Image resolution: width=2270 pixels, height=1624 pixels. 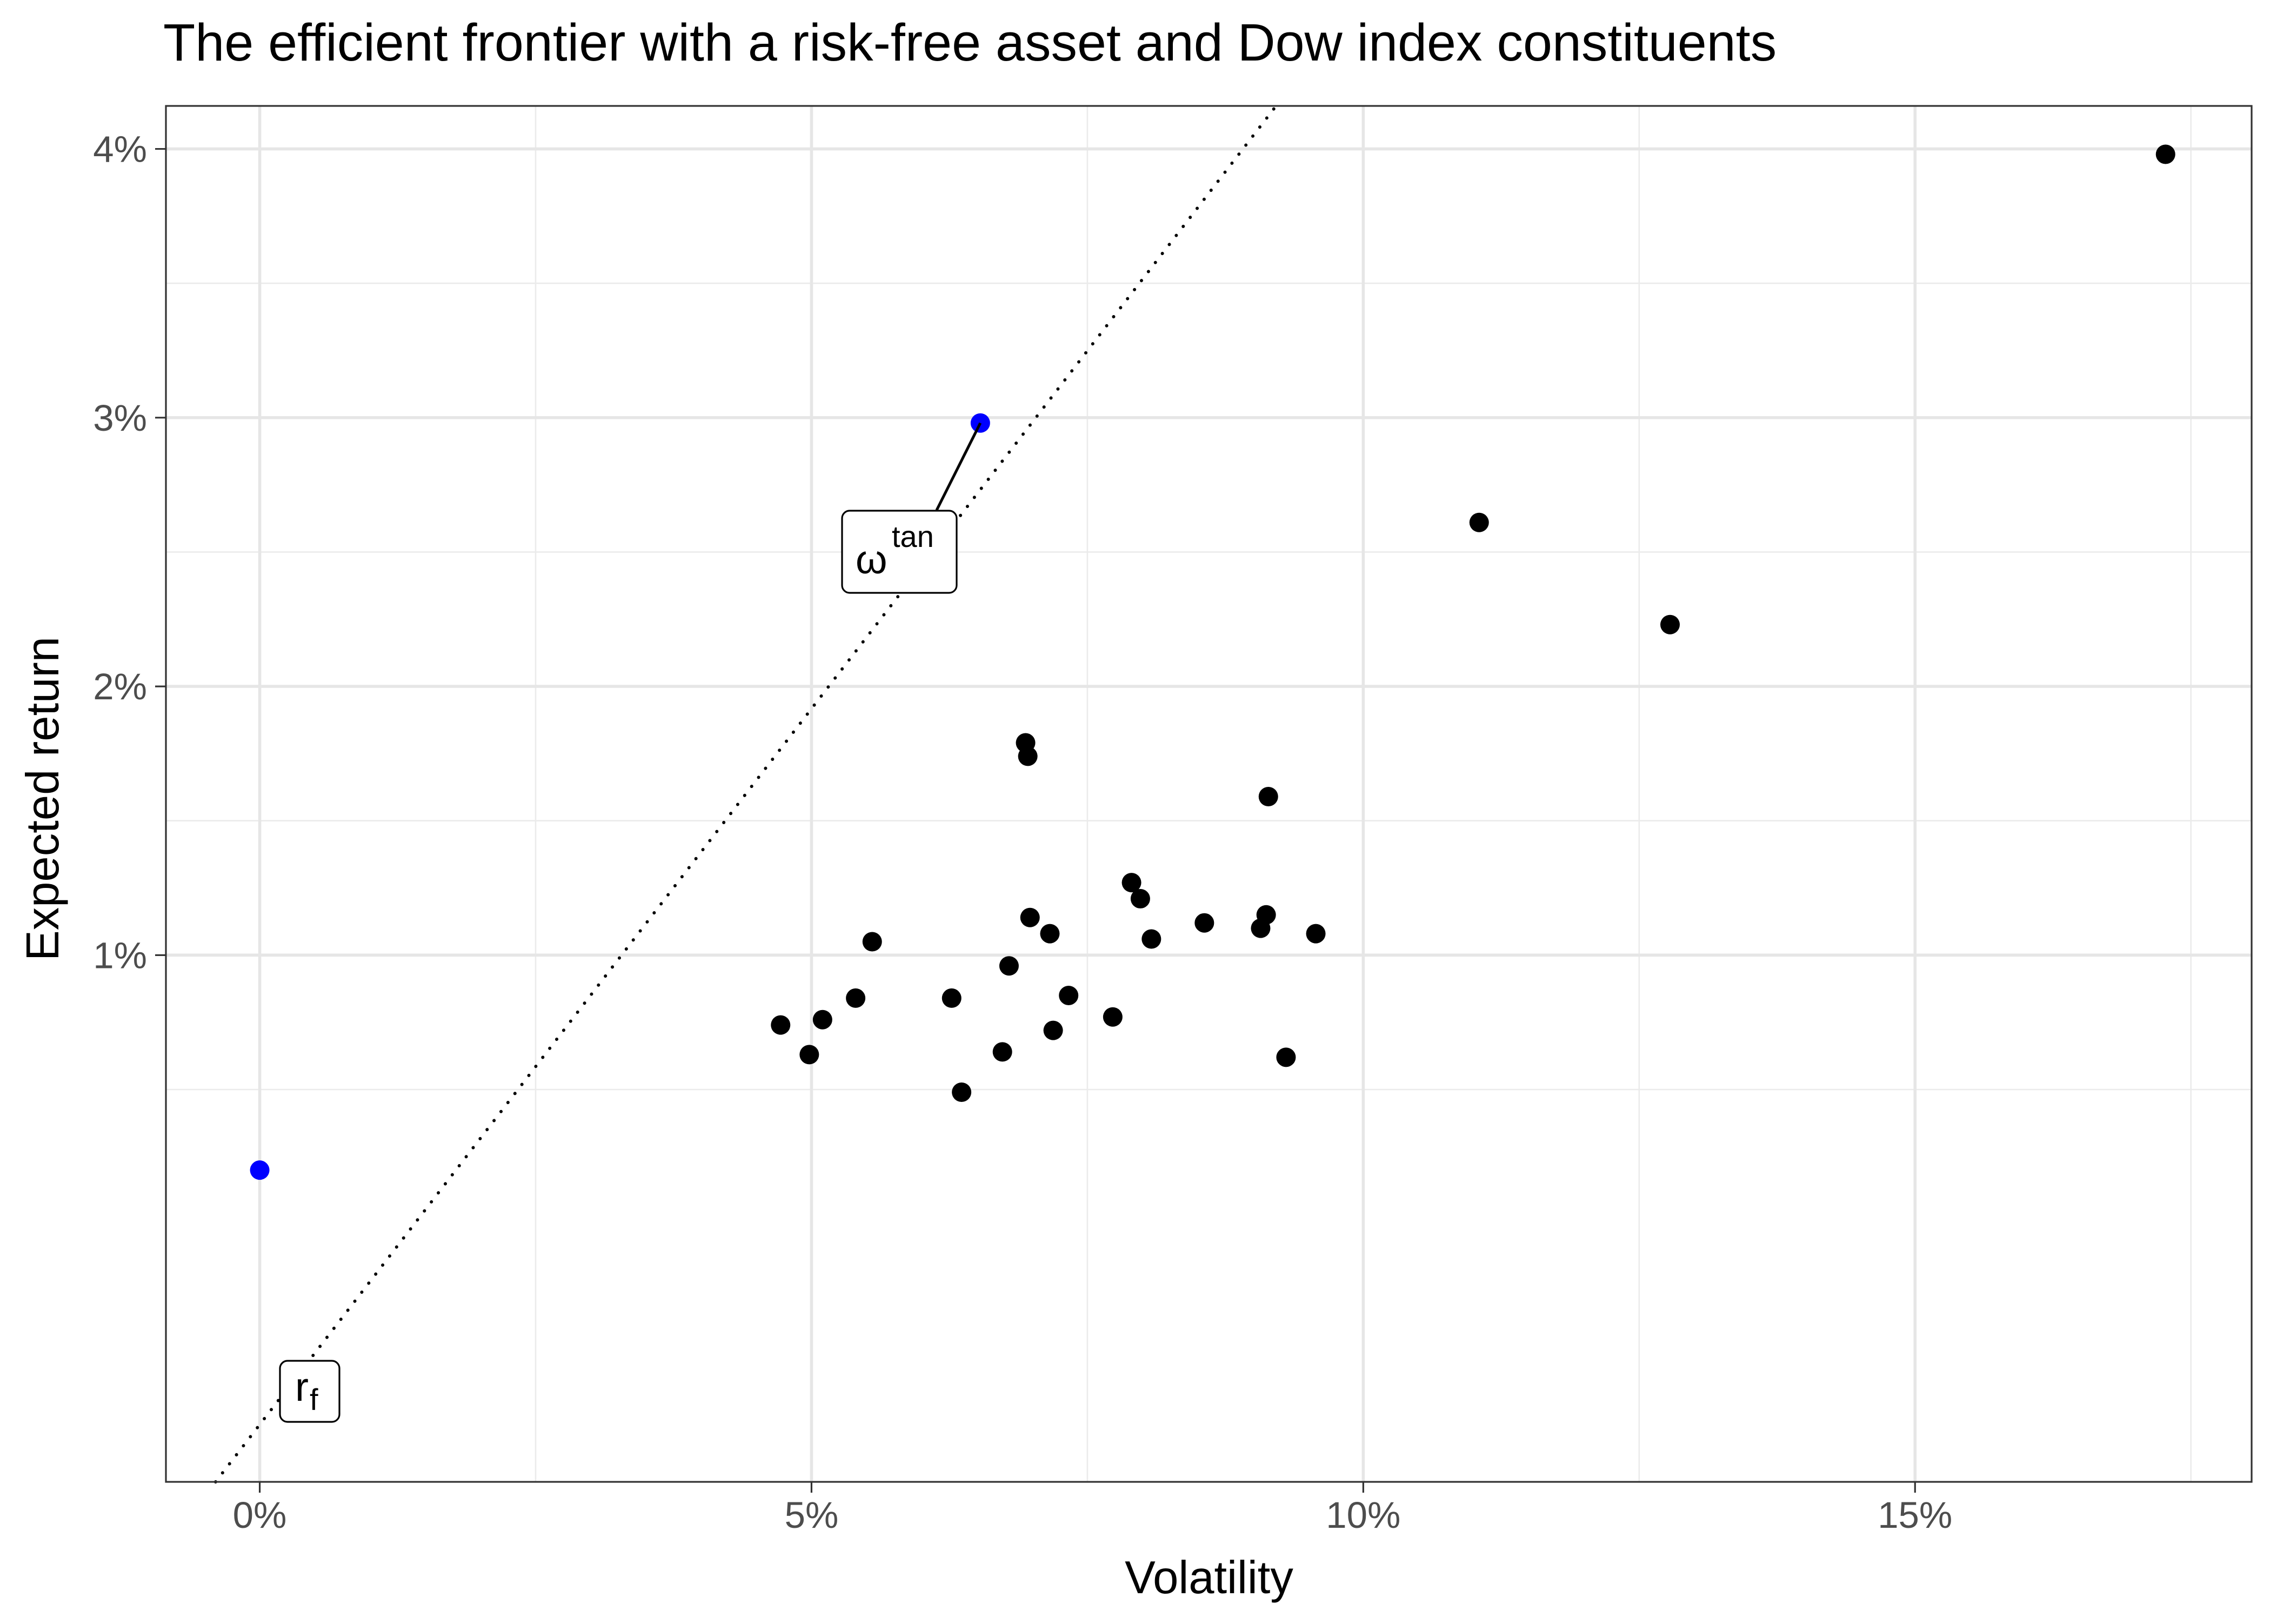 I want to click on x-tick-label: 0%, so click(x=260, y=1515).